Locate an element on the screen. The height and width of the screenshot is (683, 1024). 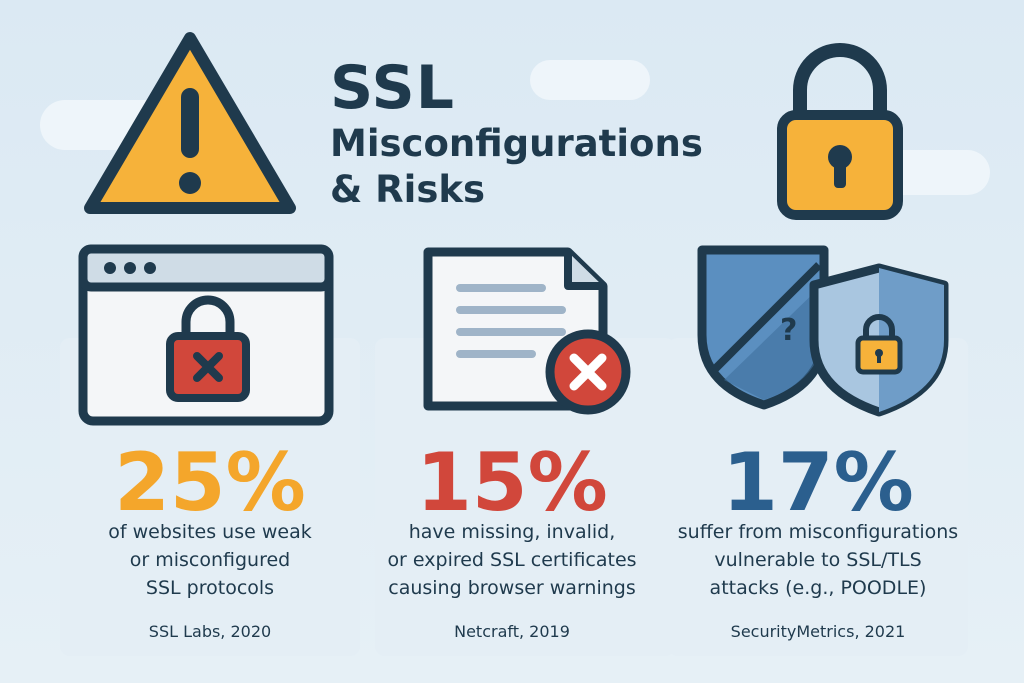
document-icon is located at coordinates (527, 331).